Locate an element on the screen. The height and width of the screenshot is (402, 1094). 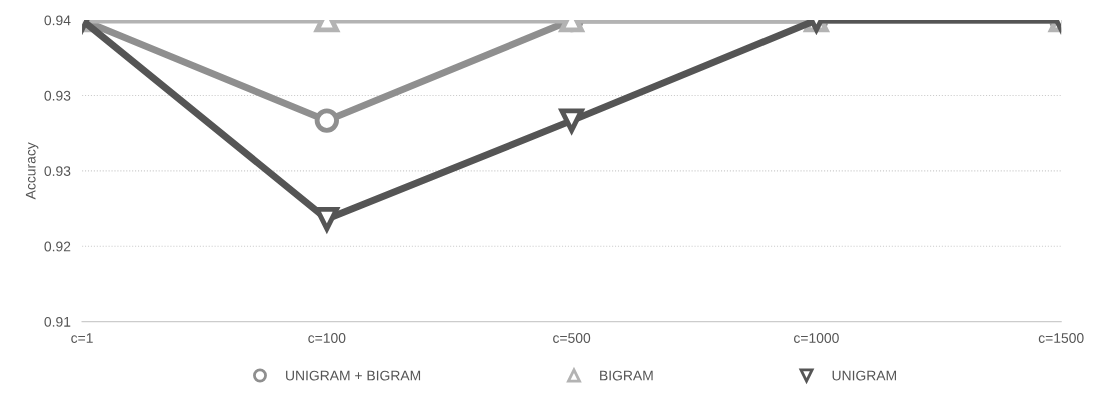
y-tick-label: 0.94 is located at coordinates (57, 20).